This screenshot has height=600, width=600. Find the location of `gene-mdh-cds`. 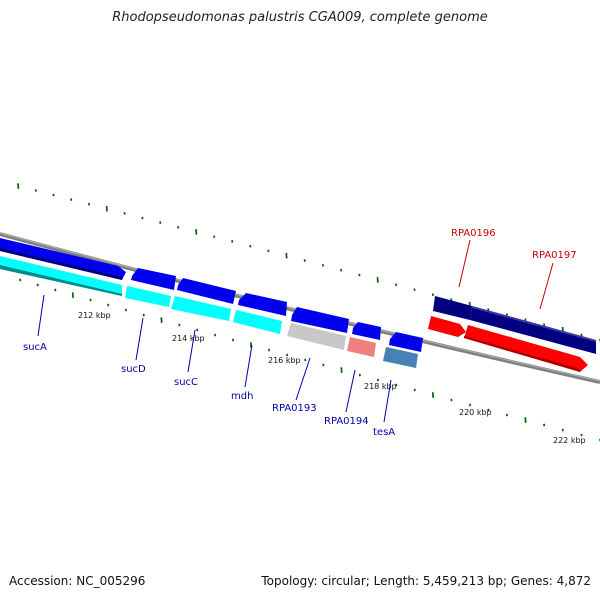

gene-mdh-cds is located at coordinates (257, 322).